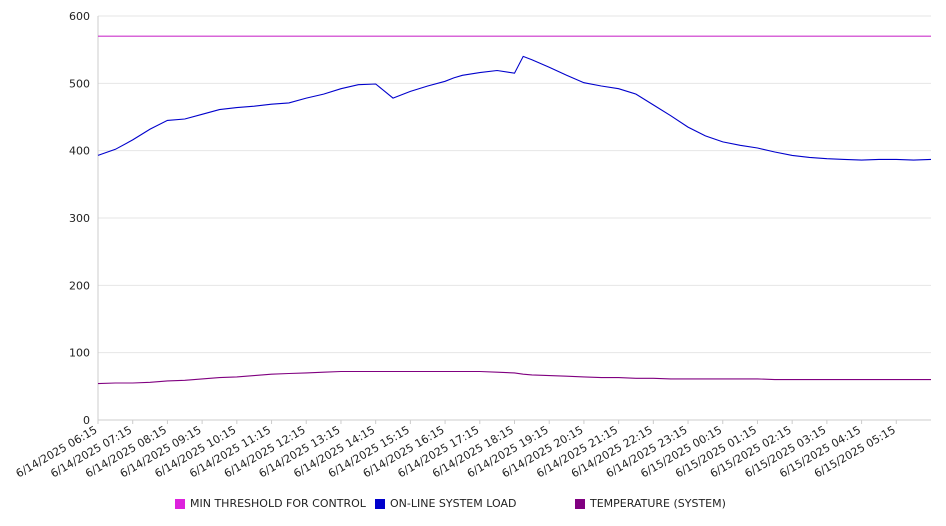  I want to click on legend-item-temperature: TEMPERATURE (SYSTEM), so click(650, 503).